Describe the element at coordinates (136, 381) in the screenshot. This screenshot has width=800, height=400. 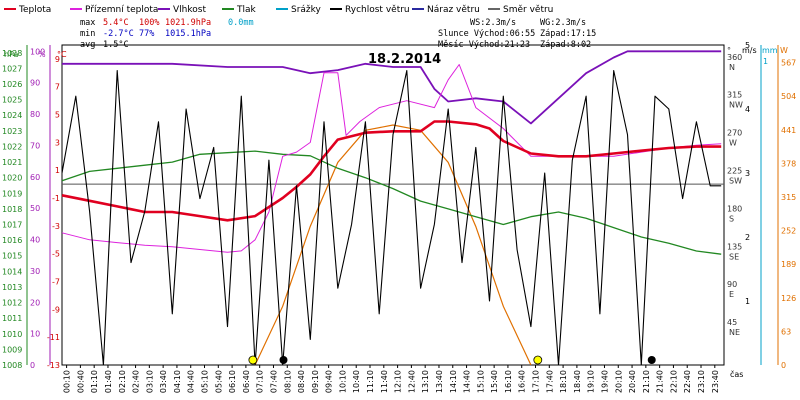
I see `x-tick-5: 02:40` at that location.